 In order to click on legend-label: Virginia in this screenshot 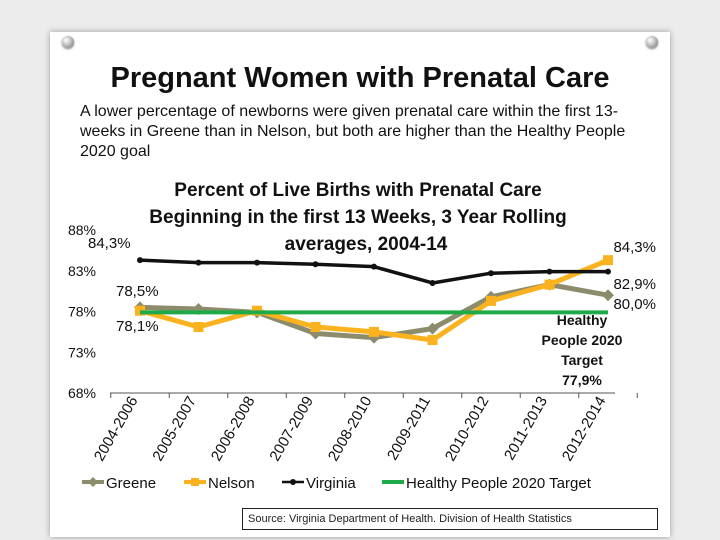, I will do `click(331, 483)`.